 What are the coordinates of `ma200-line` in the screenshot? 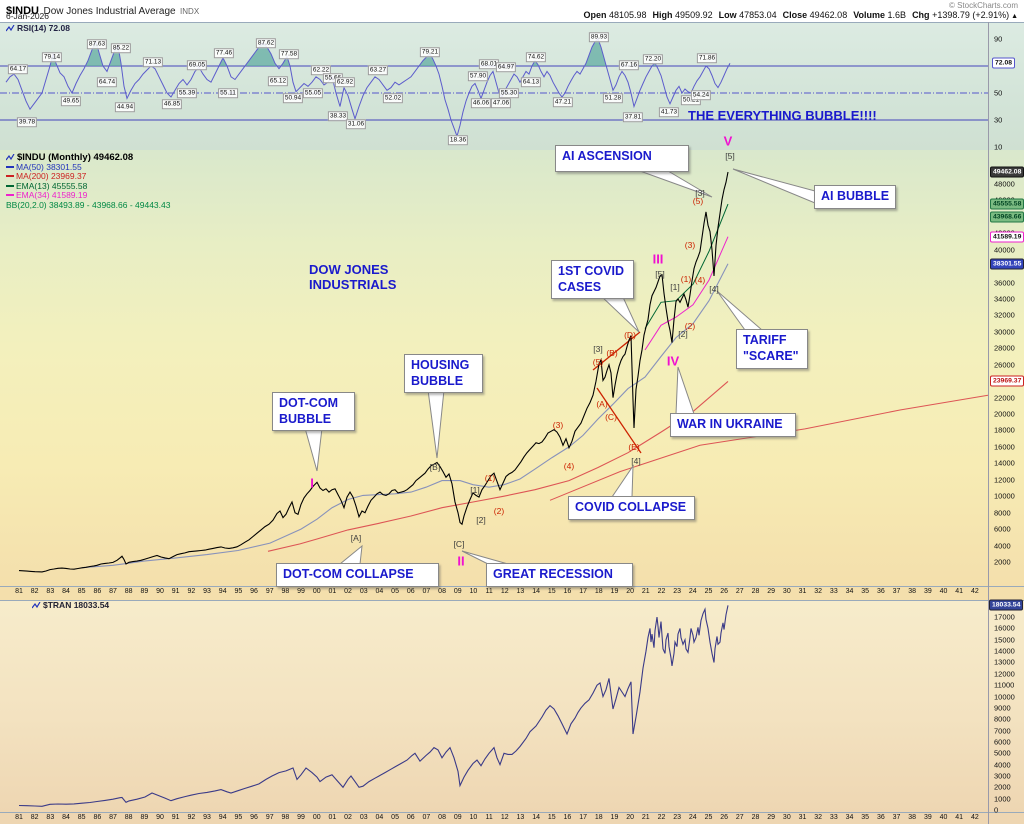 It's located at (498, 466).